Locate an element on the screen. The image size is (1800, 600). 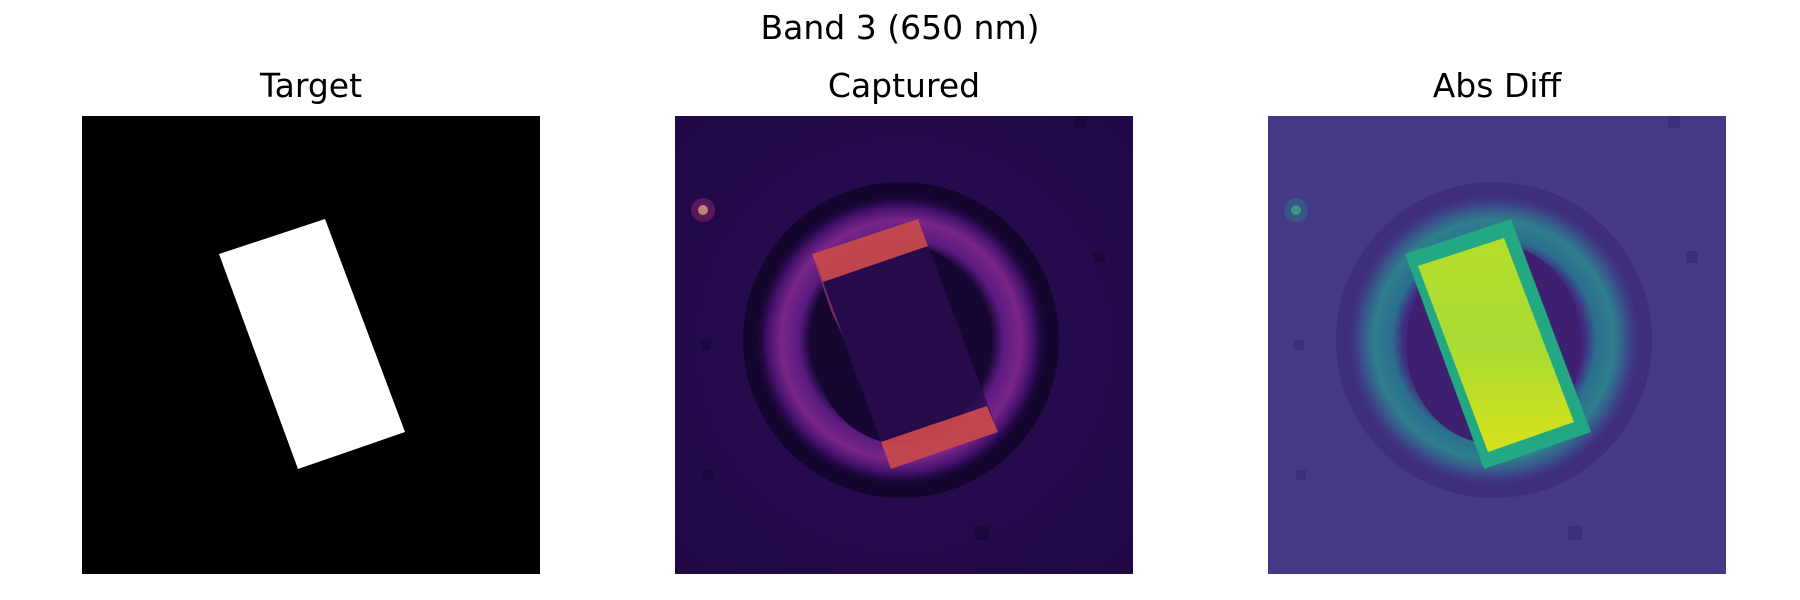
captured-title: Captured is located at coordinates (904, 85).